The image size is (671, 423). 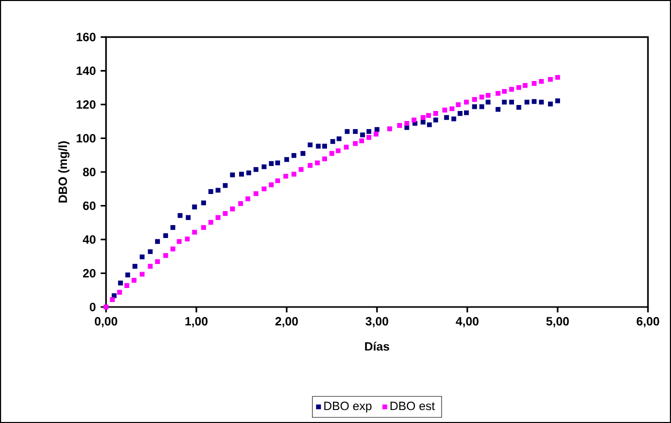 I want to click on y-tick-label: 0, so click(x=93, y=307).